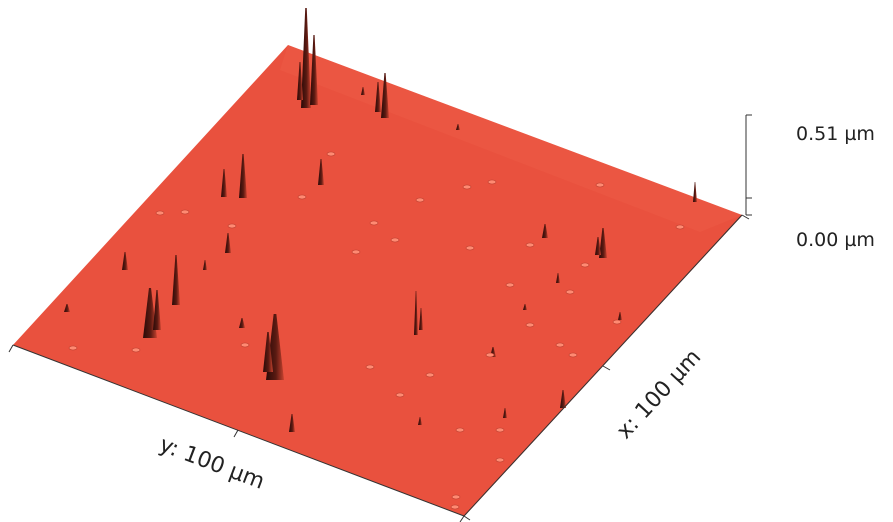 Image resolution: width=893 pixels, height=522 pixels. What do you see at coordinates (695, 192) in the screenshot?
I see `surface-spike` at bounding box center [695, 192].